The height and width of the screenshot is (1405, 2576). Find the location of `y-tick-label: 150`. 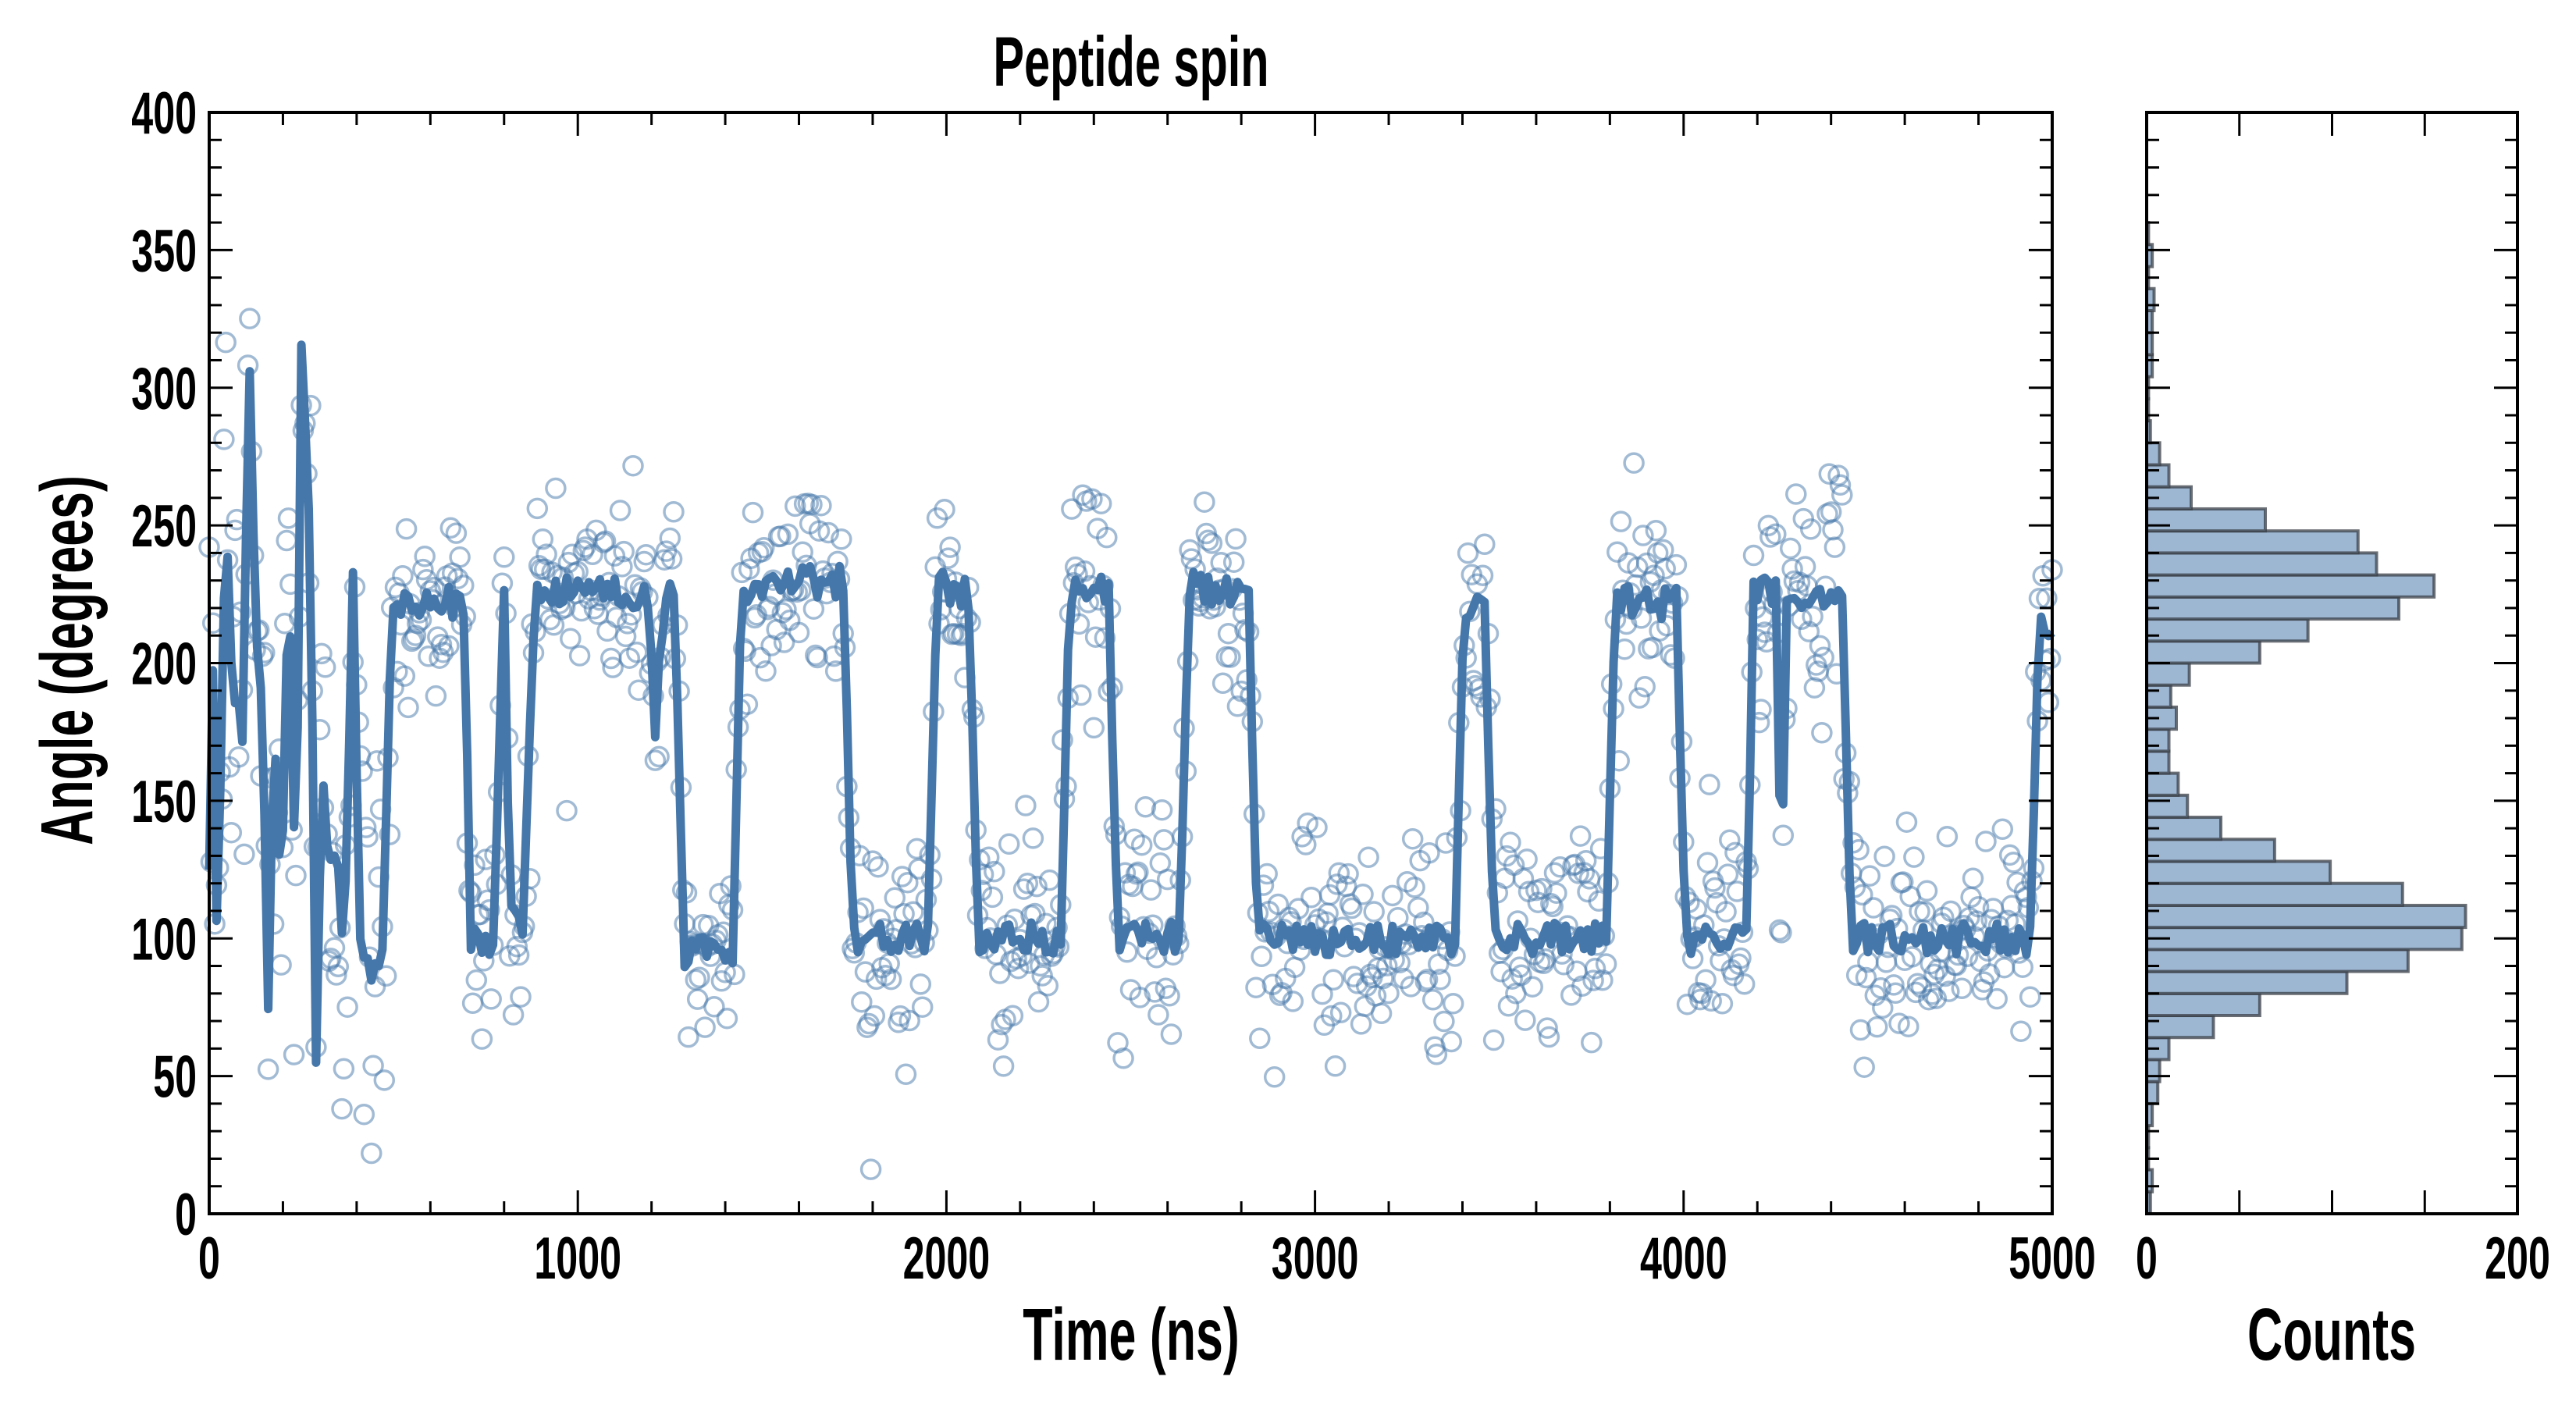

y-tick-label: 150 is located at coordinates (164, 802).